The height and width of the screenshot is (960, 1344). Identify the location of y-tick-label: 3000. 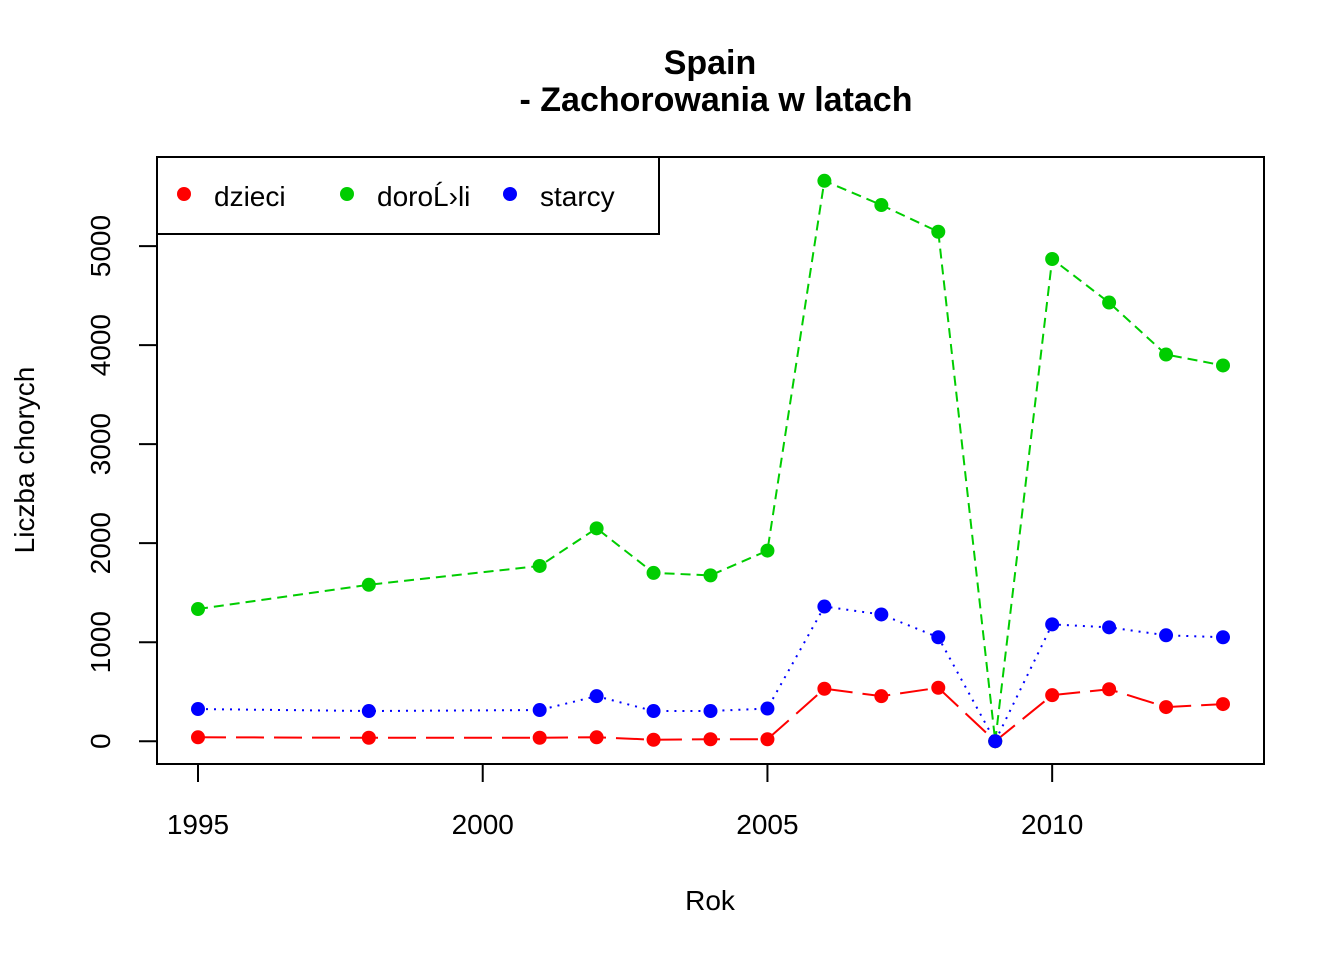
(100, 444).